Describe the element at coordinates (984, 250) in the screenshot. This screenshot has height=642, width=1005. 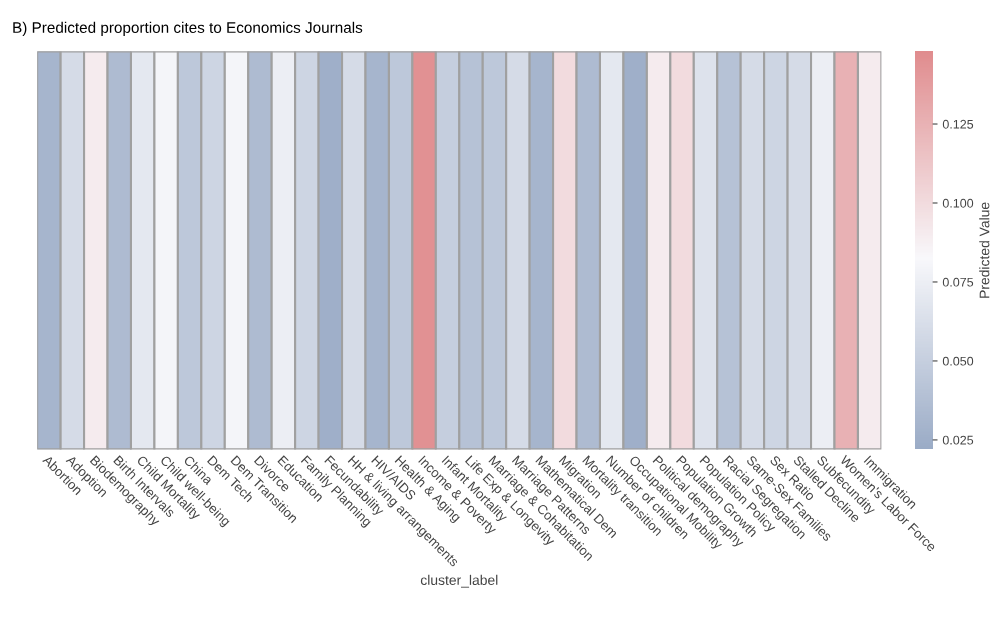
I see `color-bar-title: Predicted Value` at that location.